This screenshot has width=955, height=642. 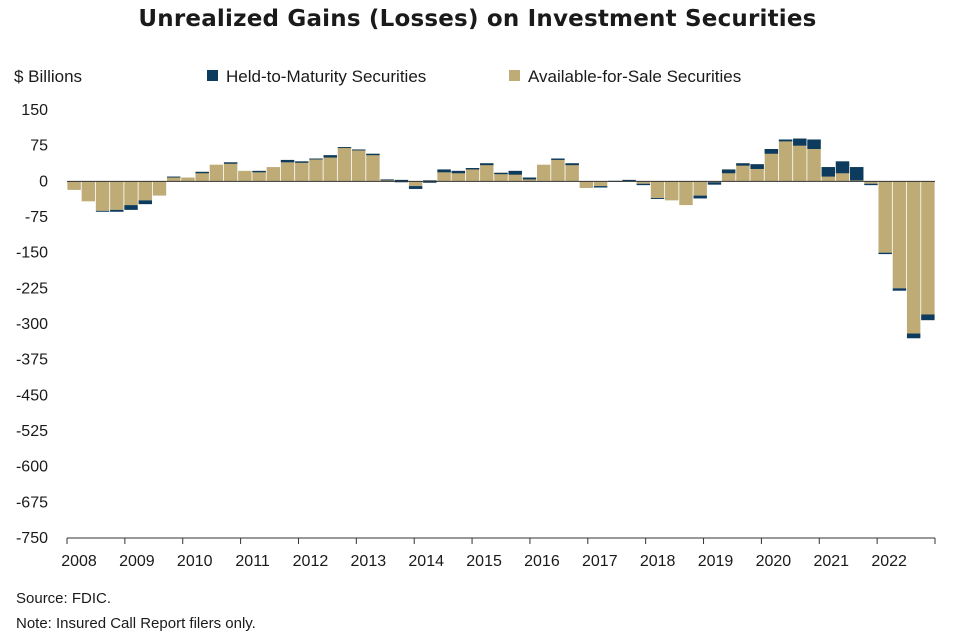 What do you see at coordinates (32, 467) in the screenshot?
I see `y-tick-label: -600` at bounding box center [32, 467].